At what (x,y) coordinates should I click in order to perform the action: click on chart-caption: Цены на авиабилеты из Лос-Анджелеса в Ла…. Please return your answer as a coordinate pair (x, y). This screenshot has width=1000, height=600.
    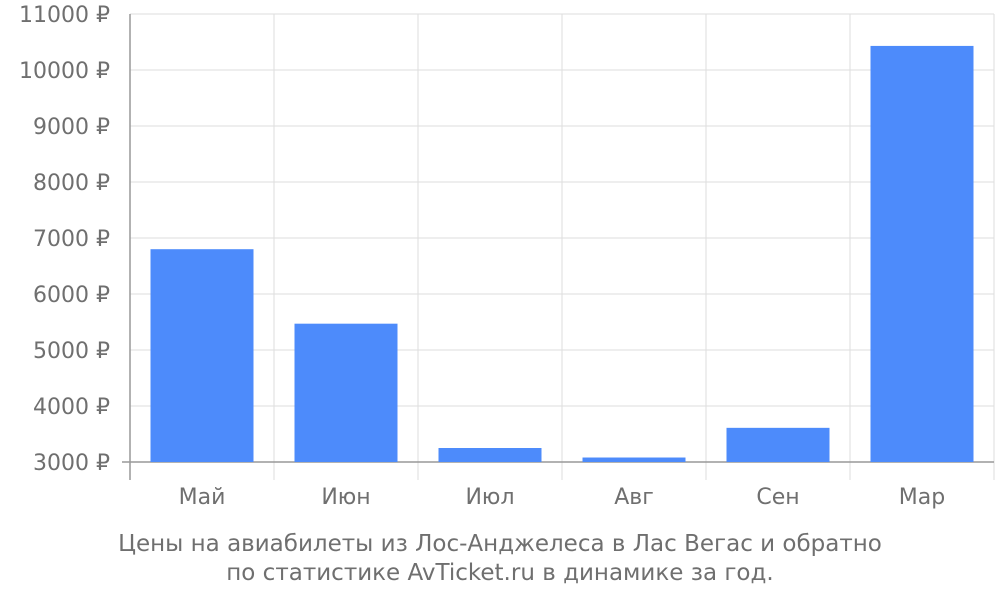
    Looking at the image, I should click on (500, 559).